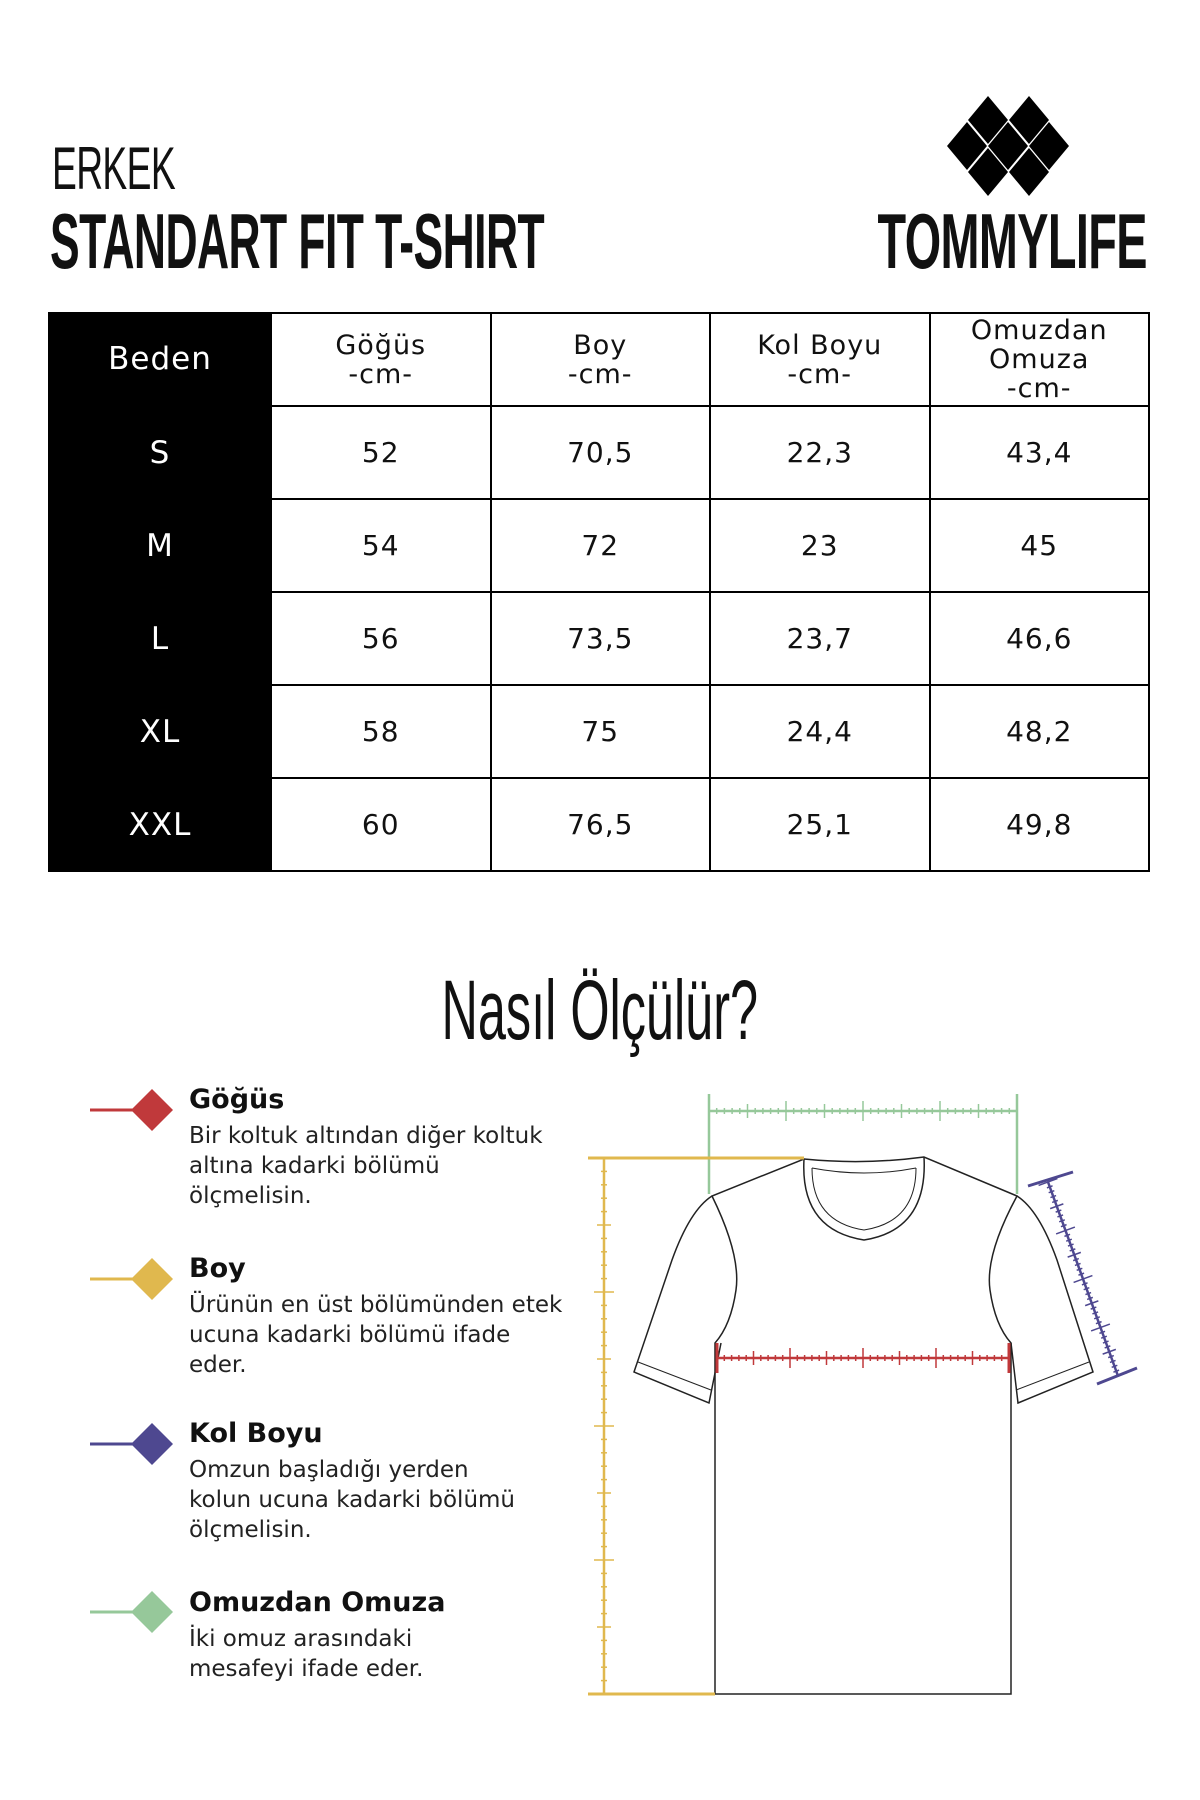 This screenshot has width=1200, height=1800. What do you see at coordinates (381, 824) in the screenshot?
I see `measurement-cell: 60` at bounding box center [381, 824].